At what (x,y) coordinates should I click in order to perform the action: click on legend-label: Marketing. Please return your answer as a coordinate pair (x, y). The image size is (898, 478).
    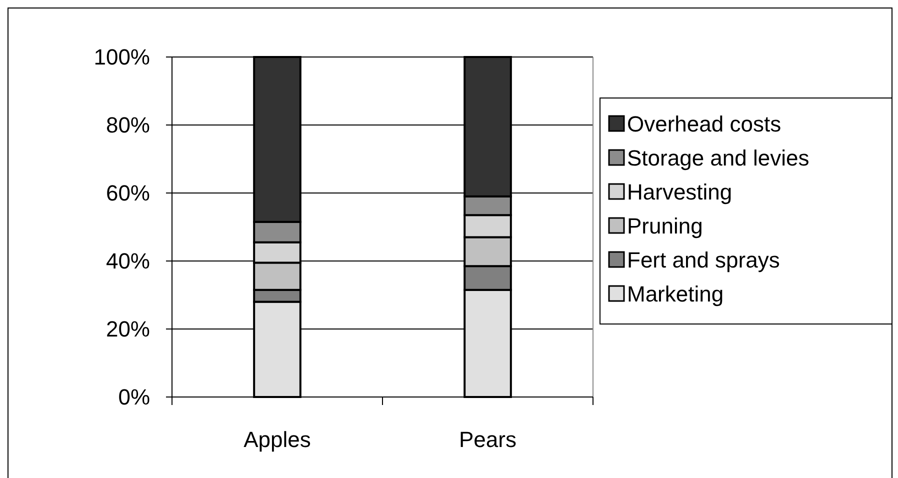
    Looking at the image, I should click on (675, 294).